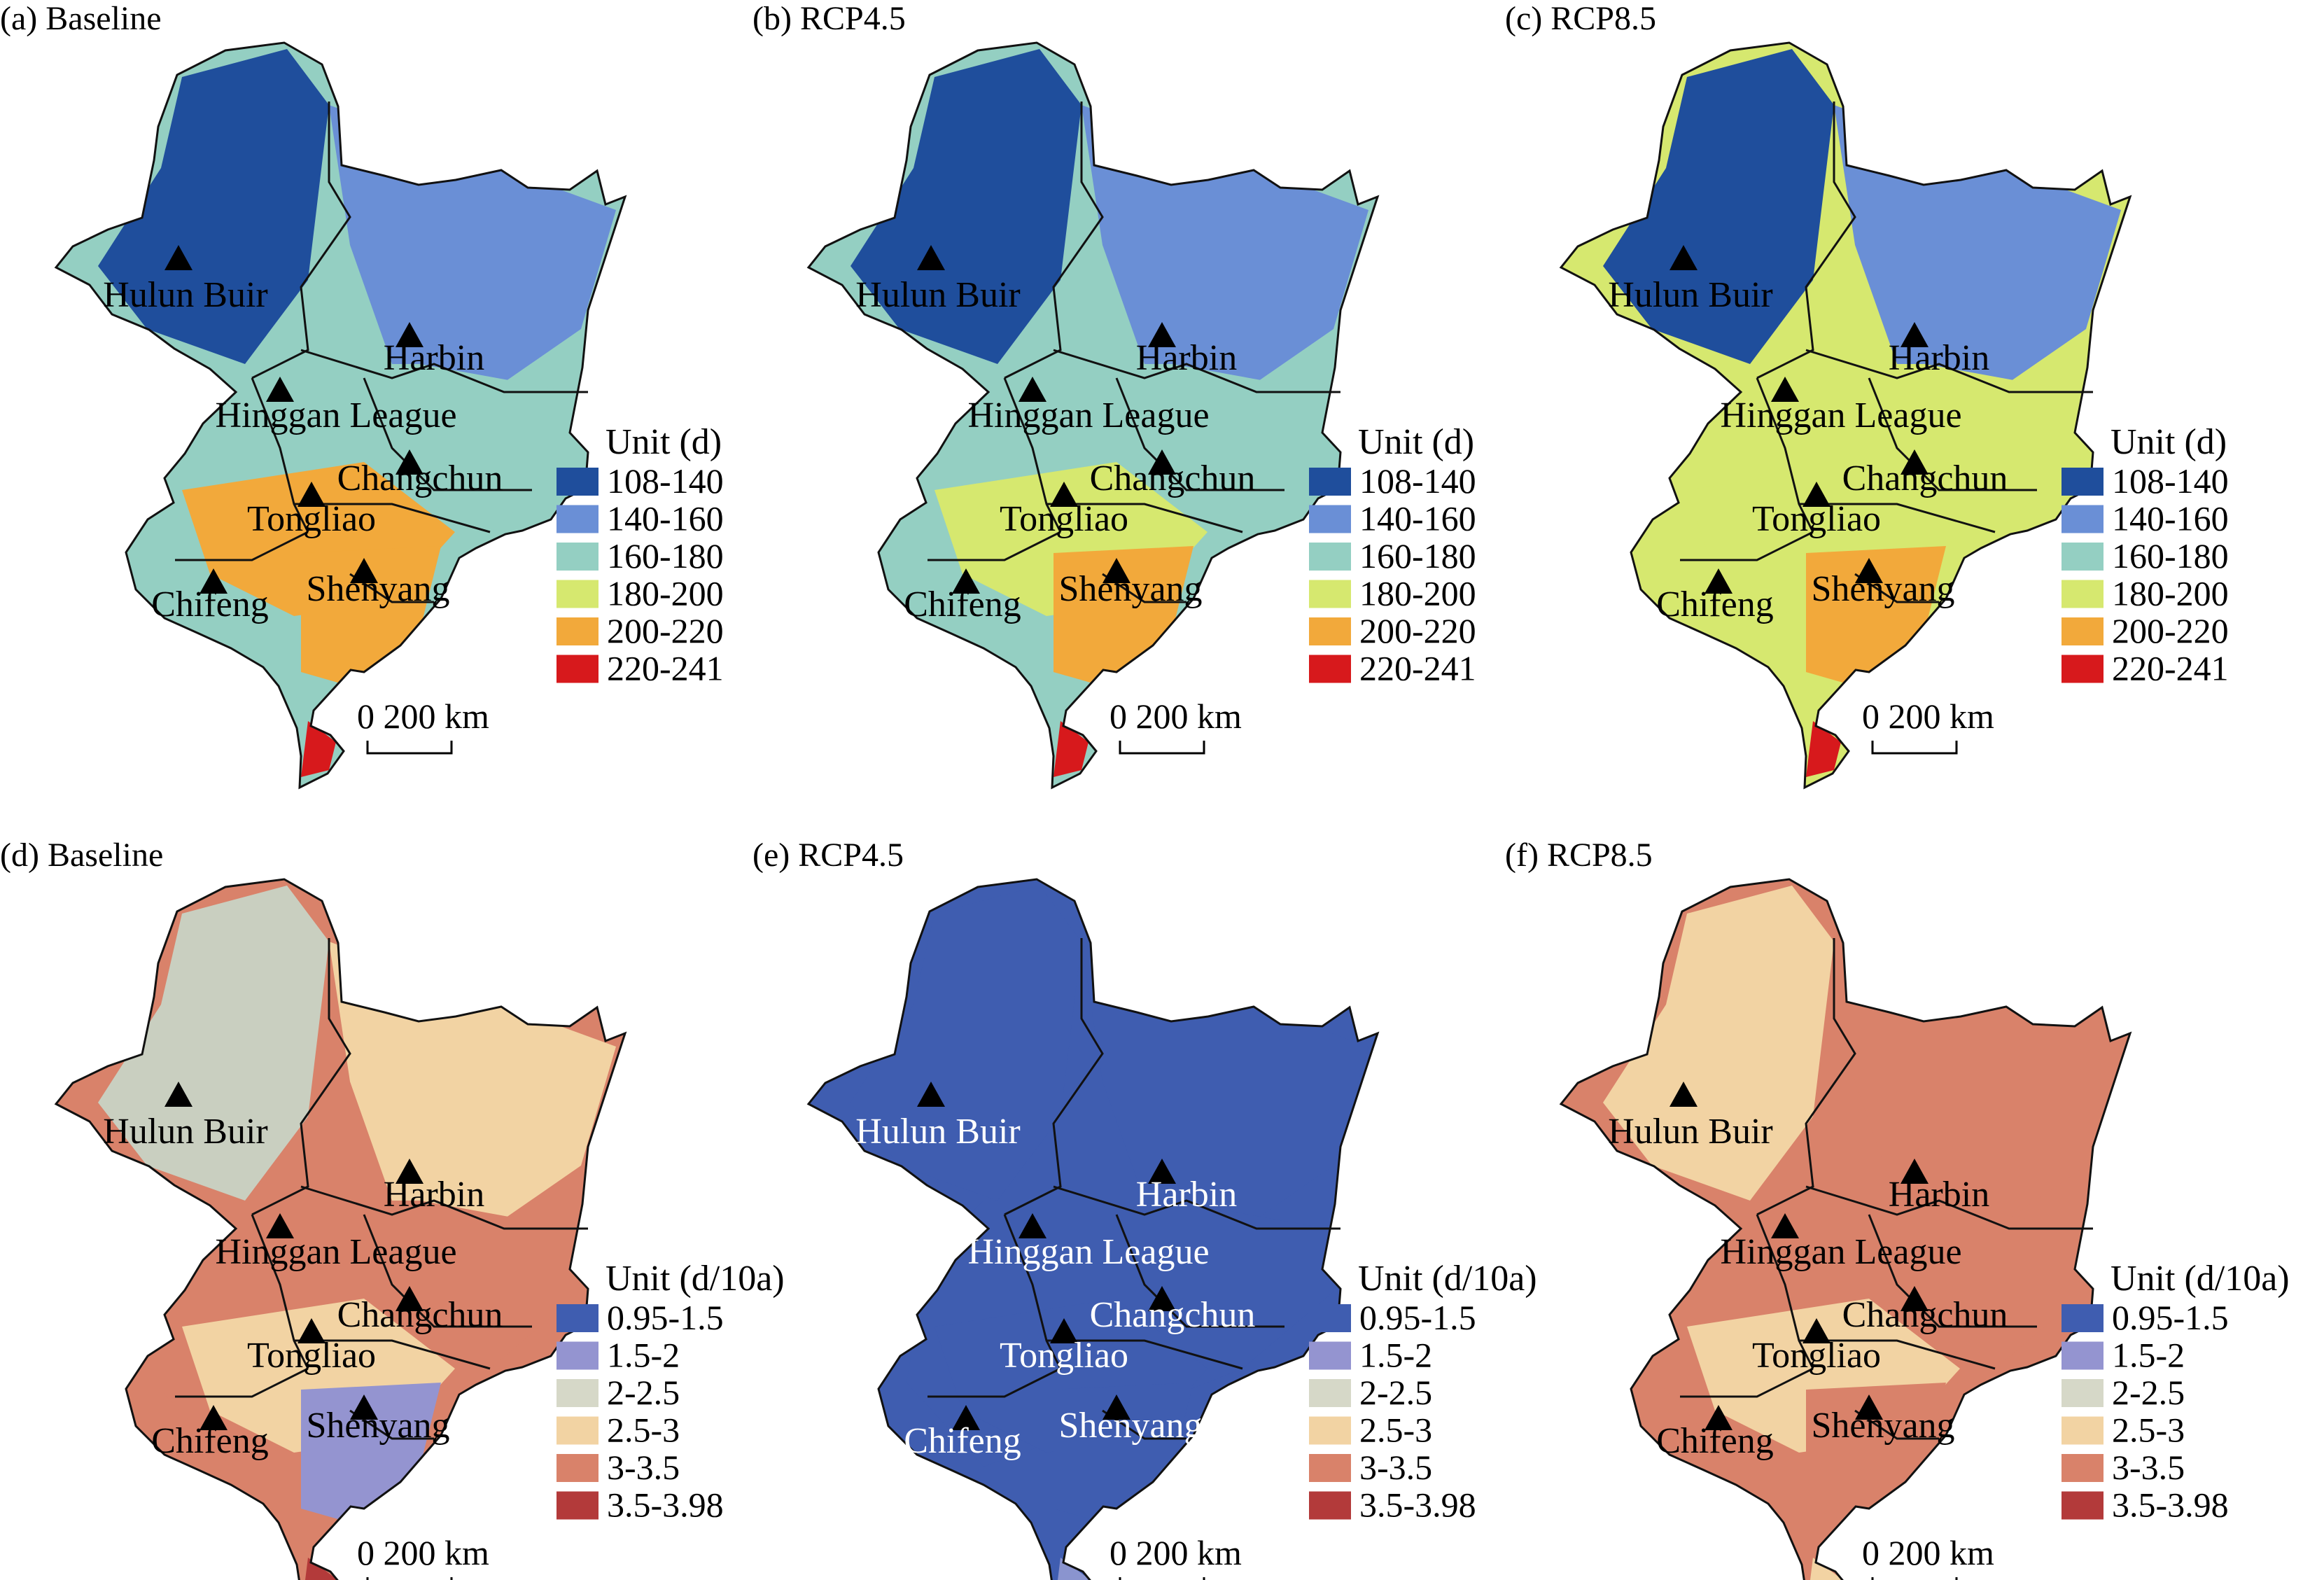 This screenshot has width=2324, height=1580. Describe the element at coordinates (829, 18) in the screenshot. I see `panel-title: (b) RCP4.5` at that location.